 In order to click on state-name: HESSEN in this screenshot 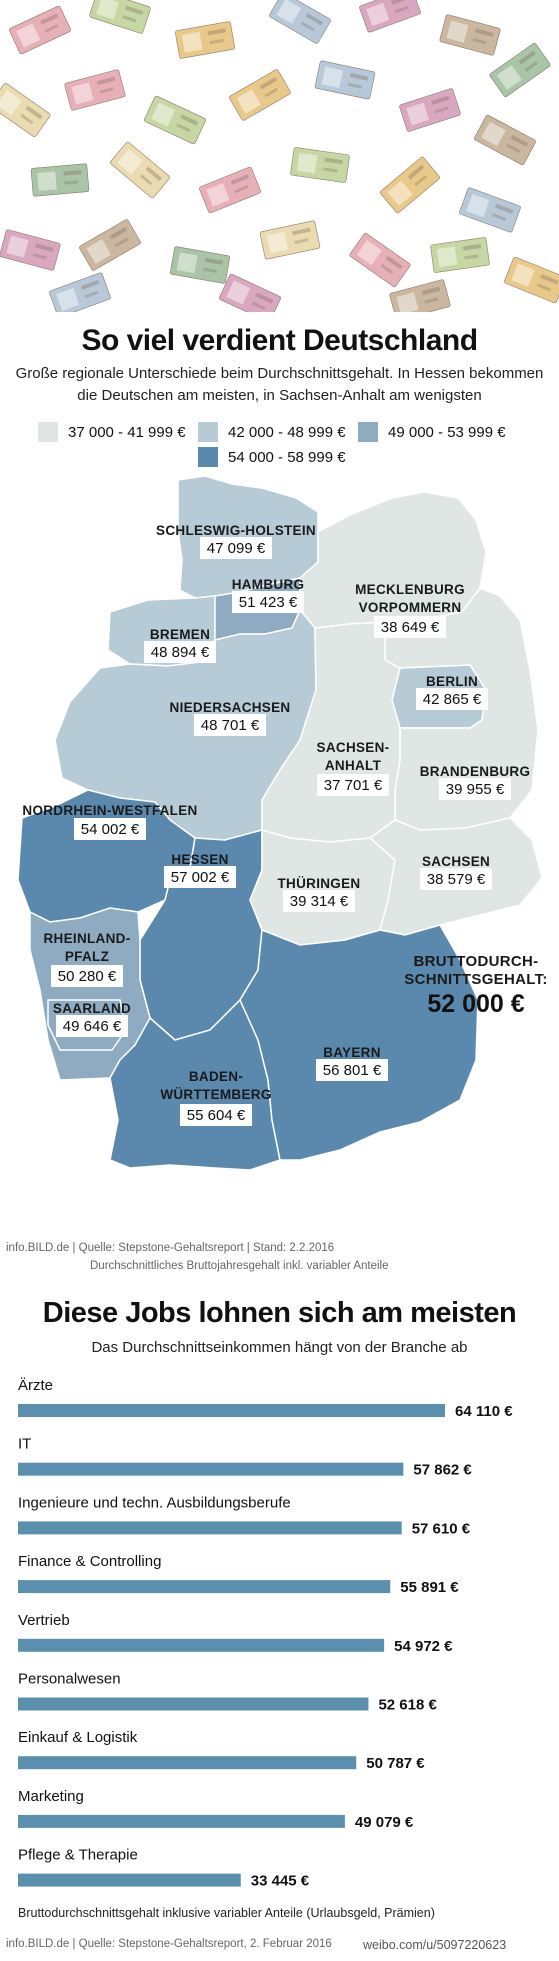, I will do `click(199, 859)`.